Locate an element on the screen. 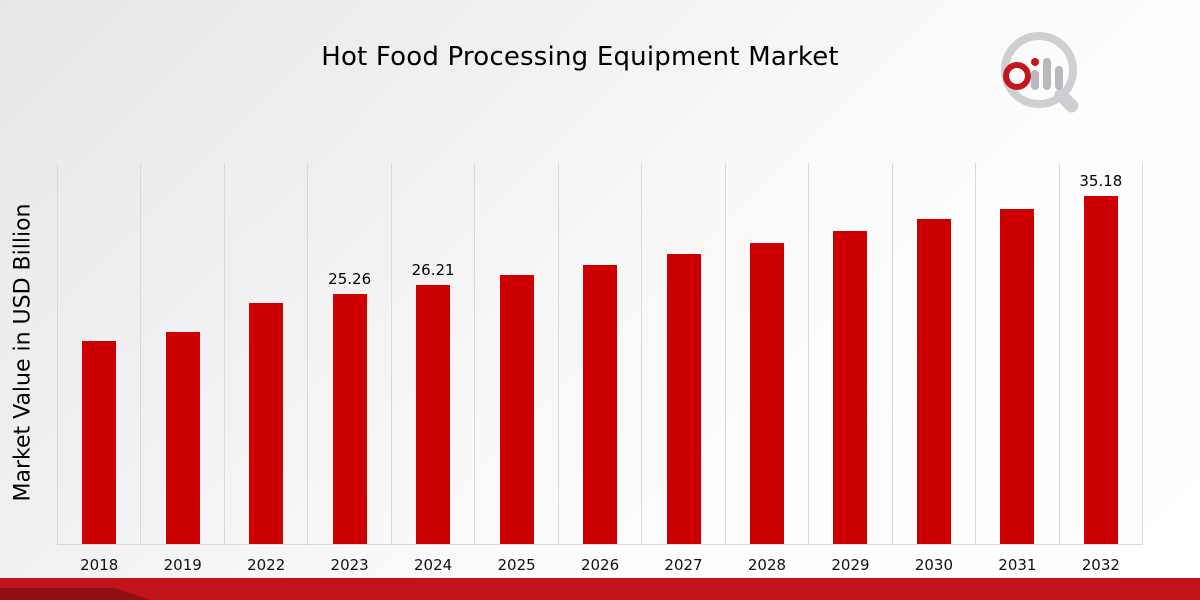 The image size is (1200, 600). chart-column-2030: 2030 is located at coordinates (933, 368).